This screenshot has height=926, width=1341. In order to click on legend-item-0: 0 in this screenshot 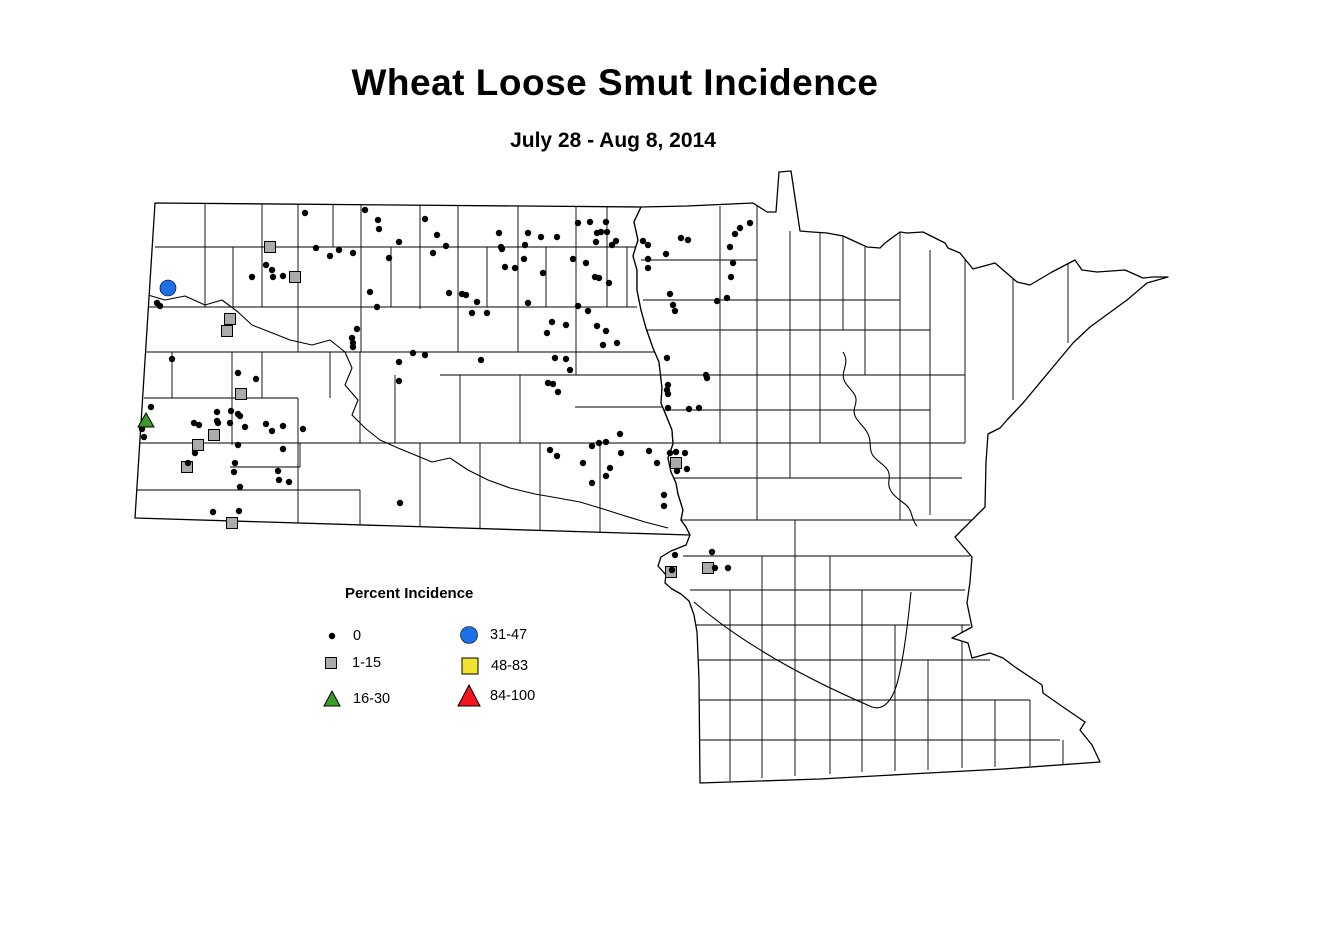, I will do `click(339, 636)`.